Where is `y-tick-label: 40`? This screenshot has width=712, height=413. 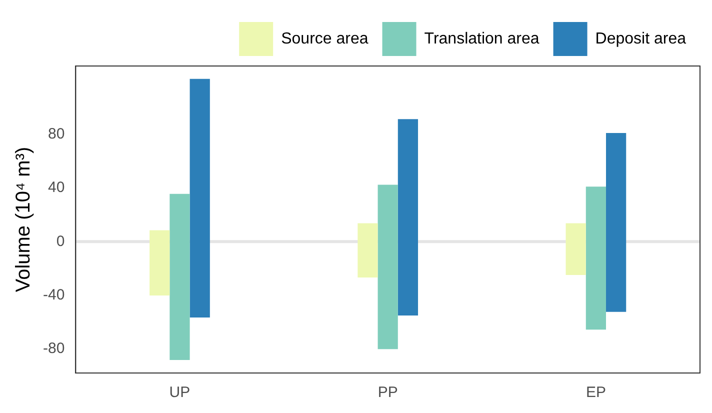 y-tick-label: 40 is located at coordinates (56, 187).